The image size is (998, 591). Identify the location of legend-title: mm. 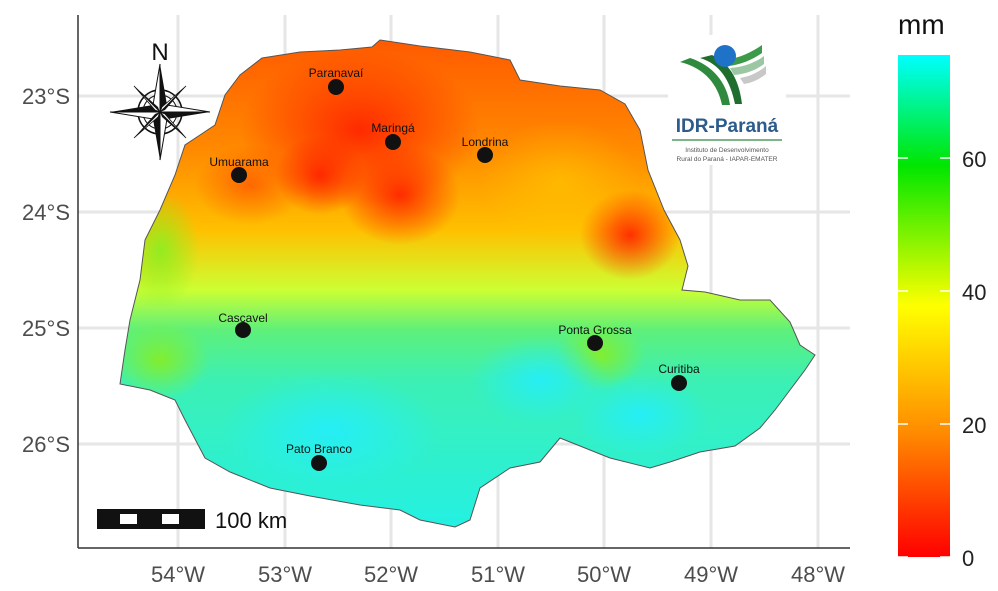
(921, 24).